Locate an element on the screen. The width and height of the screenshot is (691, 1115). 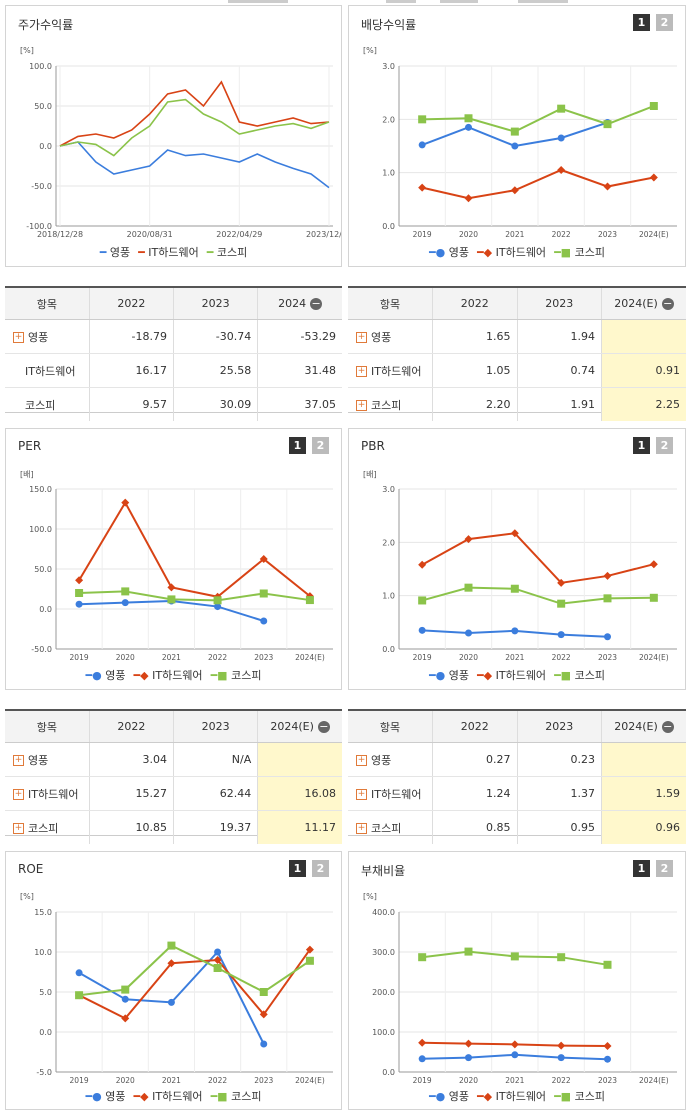
table-cell: 30.09 is located at coordinates (215, 404).